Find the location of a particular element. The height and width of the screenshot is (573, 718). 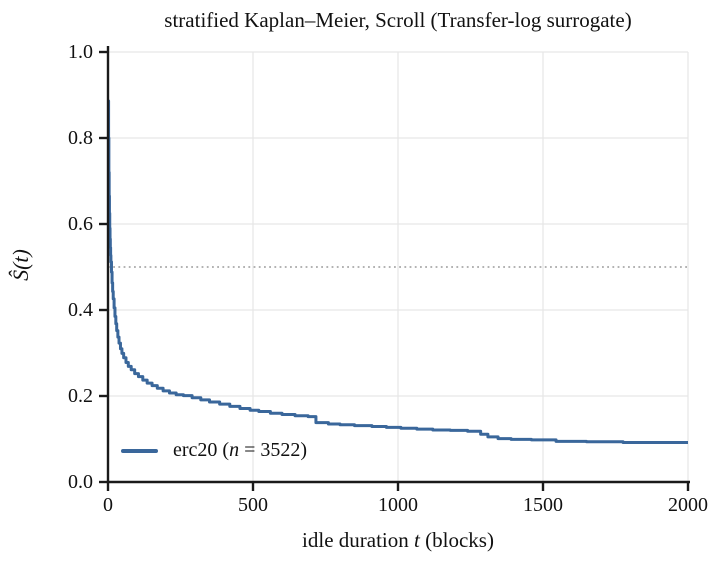

legend: erc20 (n = 3522) is located at coordinates (214, 450).